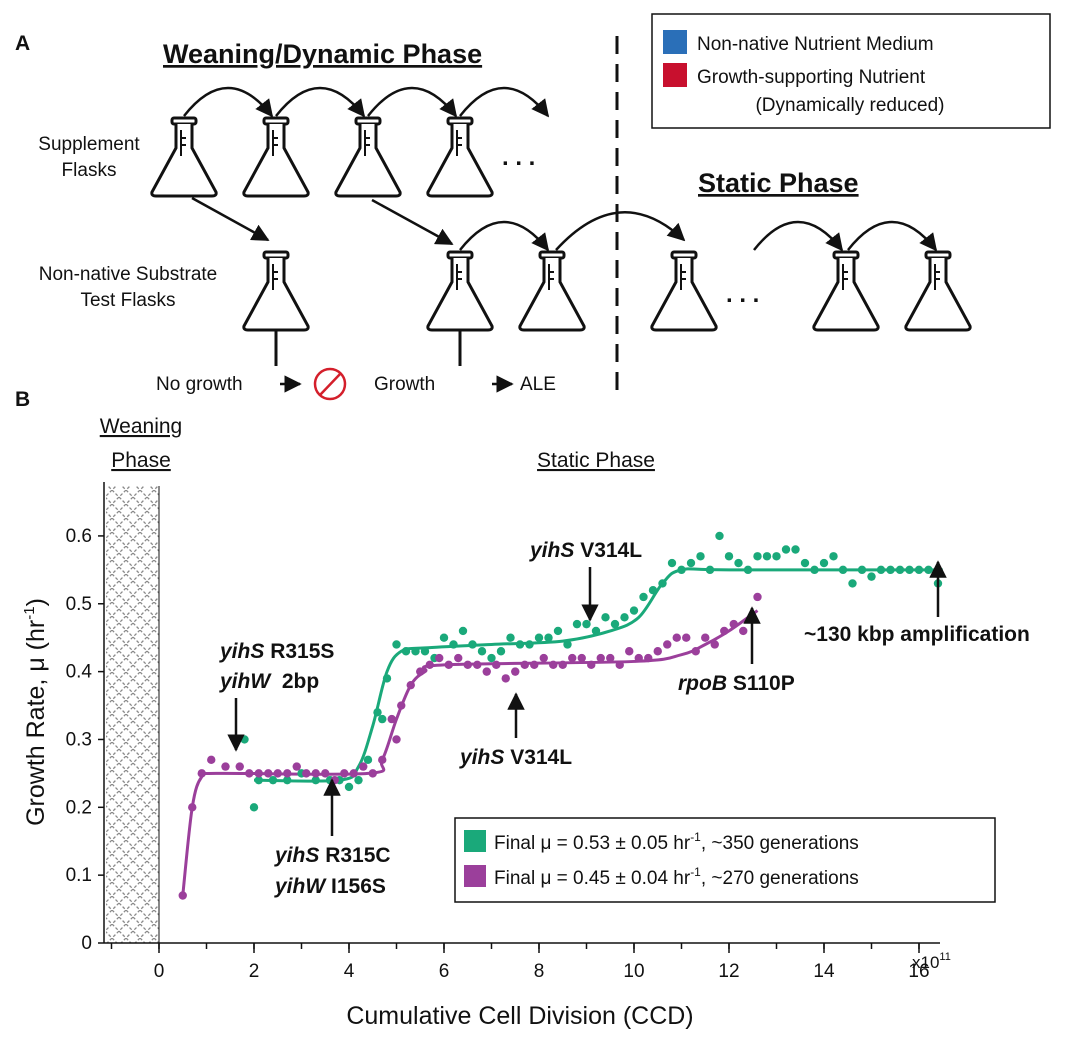 This screenshot has width=1077, height=1041. Describe the element at coordinates (931, 961) in the screenshot. I see `x-multiplier: x1011` at that location.